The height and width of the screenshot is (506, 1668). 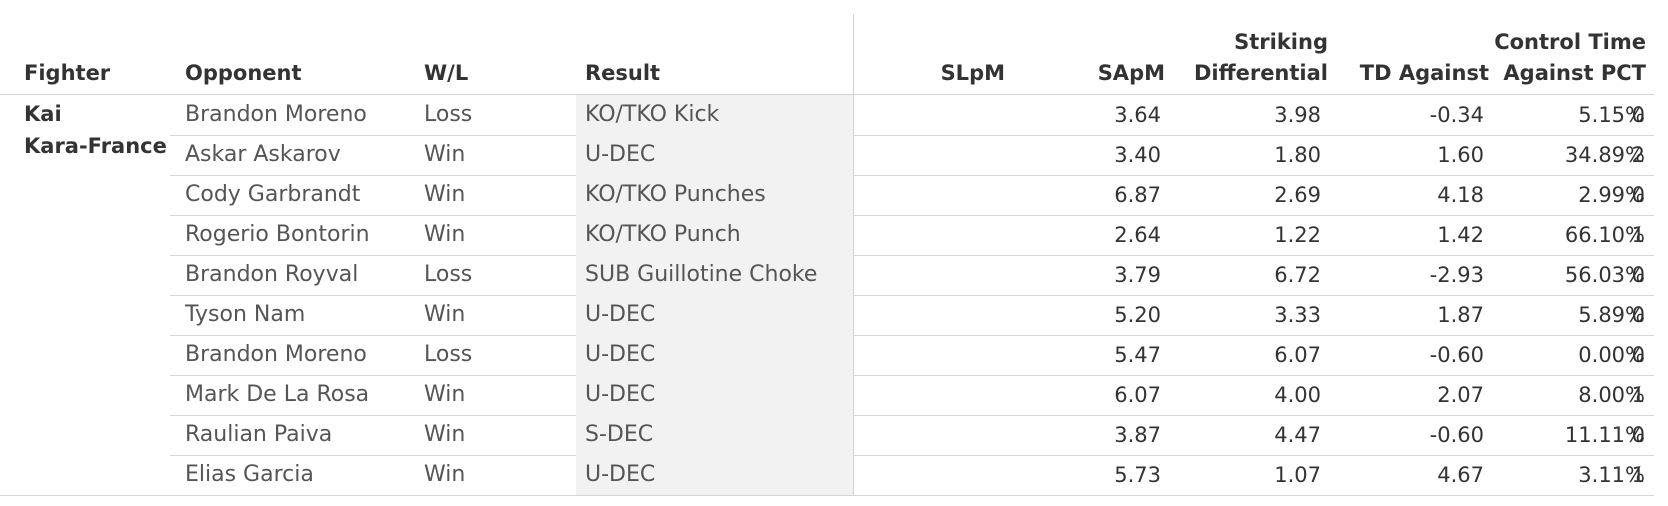 I want to click on opponent-cell: Askar Askarov, so click(x=263, y=154).